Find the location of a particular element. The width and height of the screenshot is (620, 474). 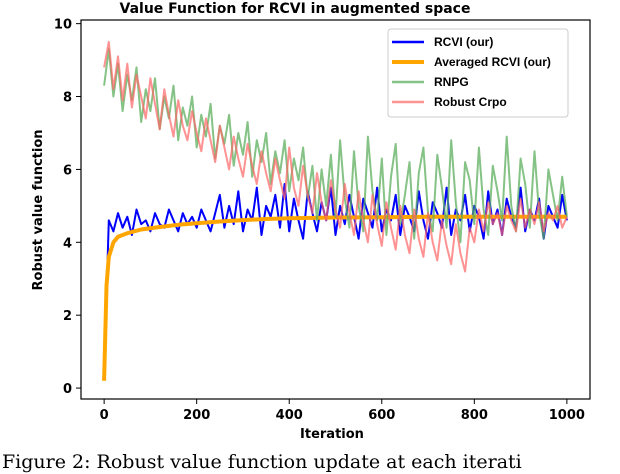

x-tick-label: 1000 is located at coordinates (567, 415).